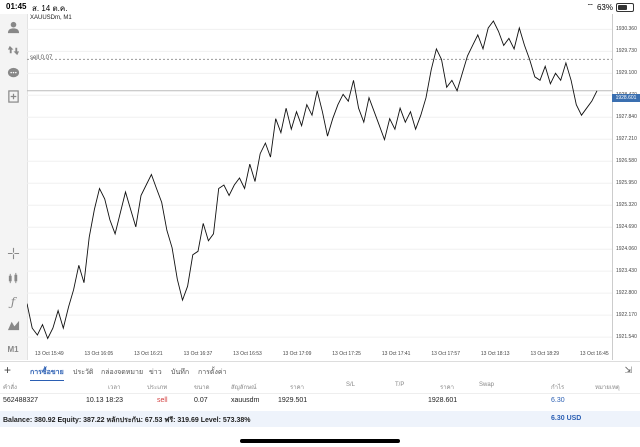 This screenshot has height=447, width=640. Describe the element at coordinates (13, 302) in the screenshot. I see `indicator-icon: ƒ` at that location.